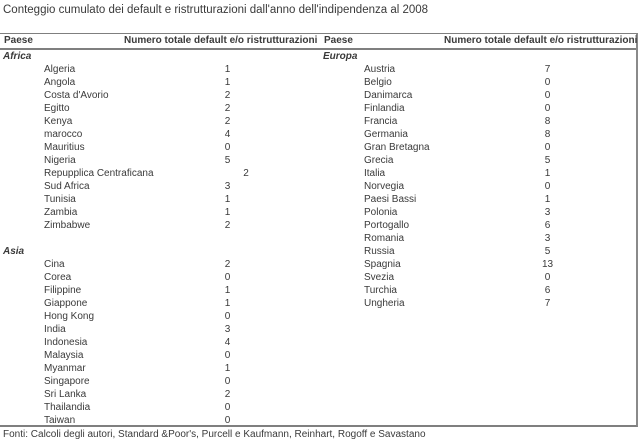 The width and height of the screenshot is (640, 443). Describe the element at coordinates (480, 225) in the screenshot. I see `table-row: Portogallo 6` at that location.